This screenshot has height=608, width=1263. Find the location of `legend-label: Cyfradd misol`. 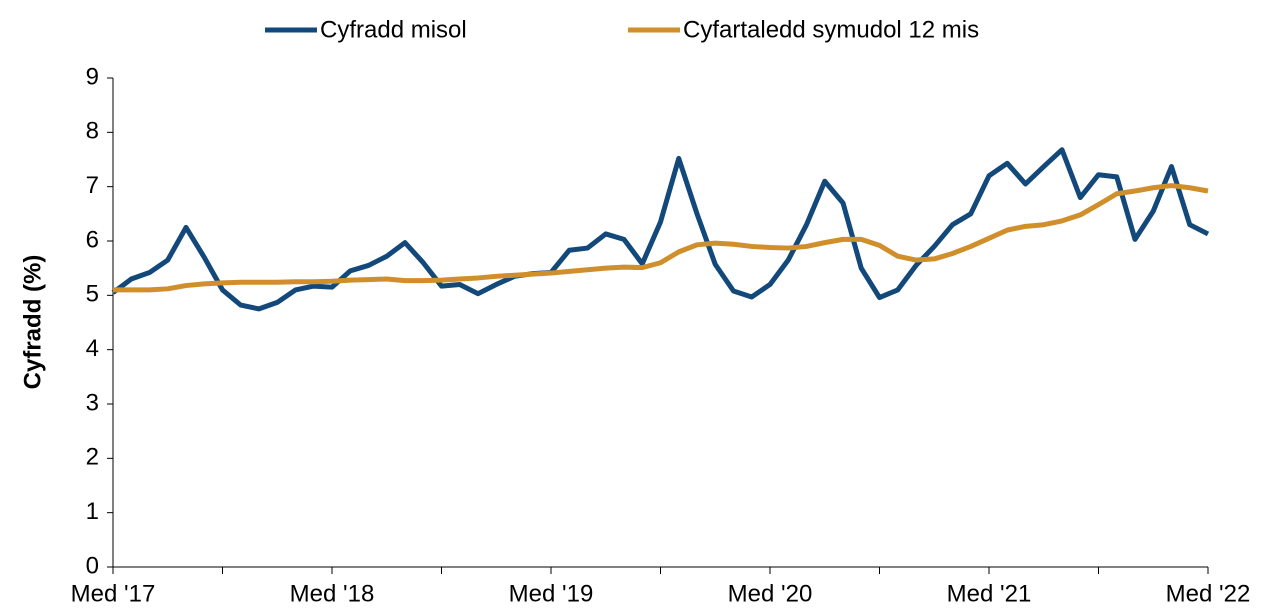

legend-label: Cyfradd misol is located at coordinates (393, 29).